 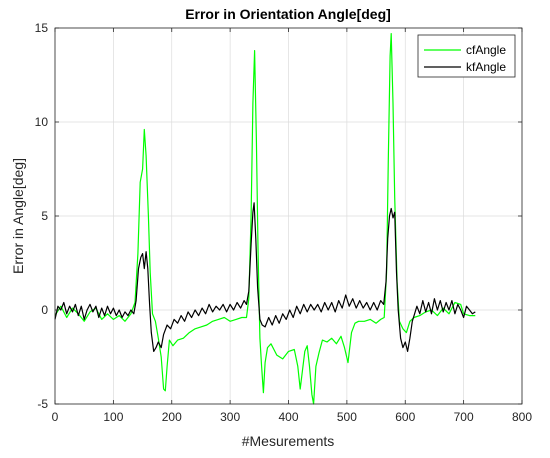 What do you see at coordinates (464, 417) in the screenshot?
I see `x-tick-label: 700` at bounding box center [464, 417].